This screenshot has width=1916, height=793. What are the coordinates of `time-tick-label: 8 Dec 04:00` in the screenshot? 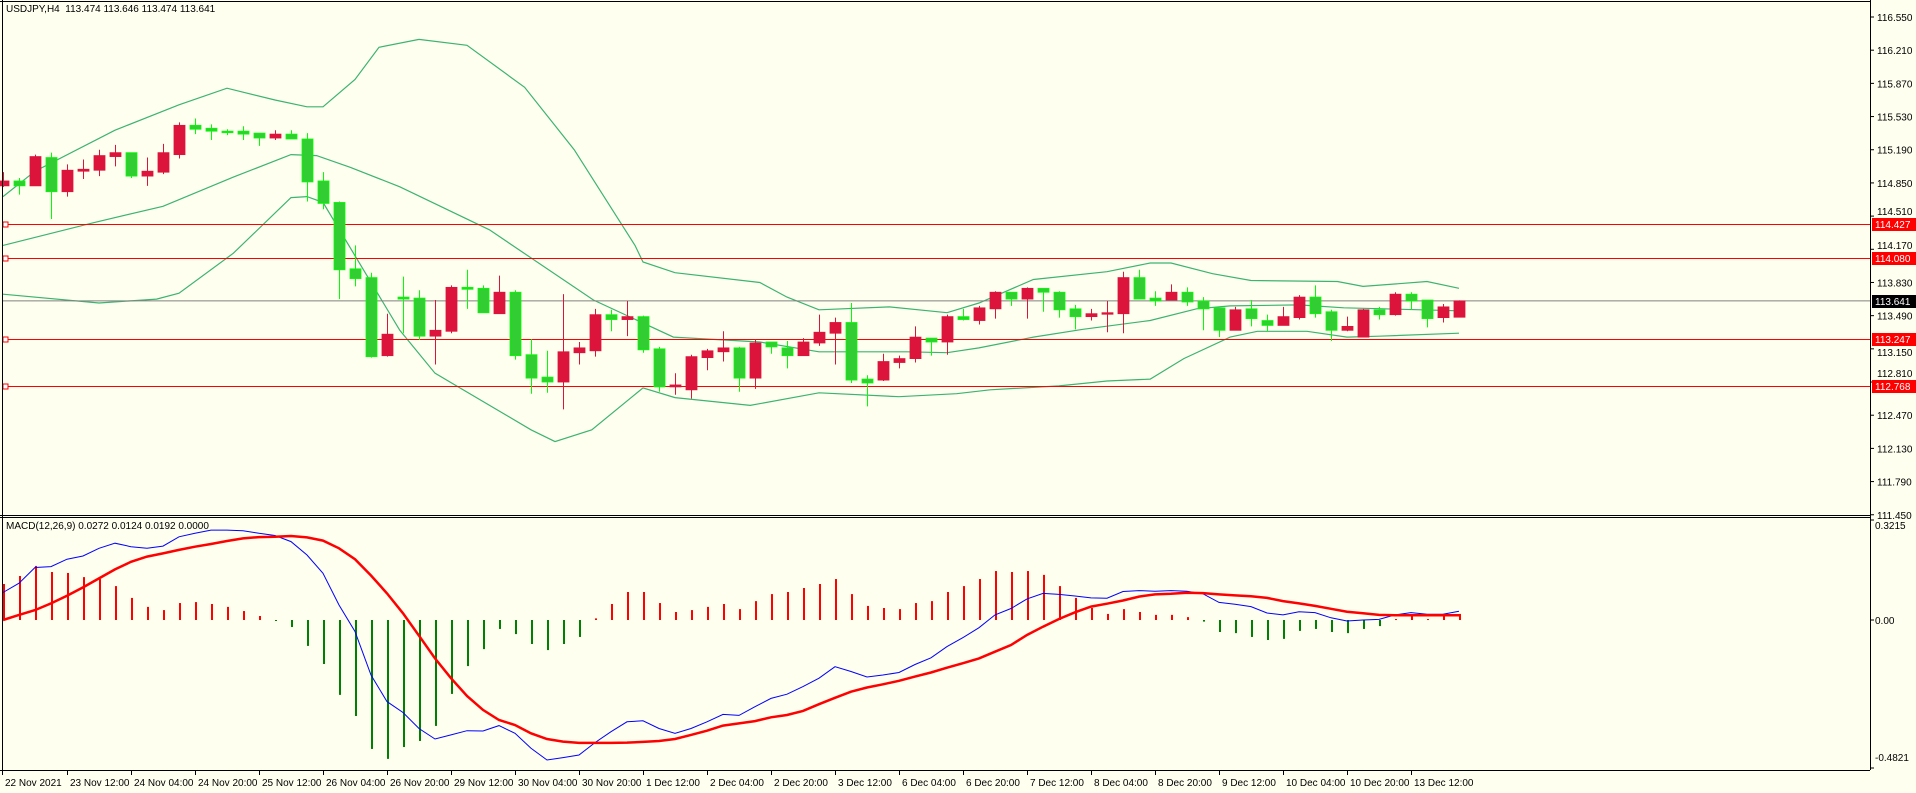 It's located at (1121, 783).